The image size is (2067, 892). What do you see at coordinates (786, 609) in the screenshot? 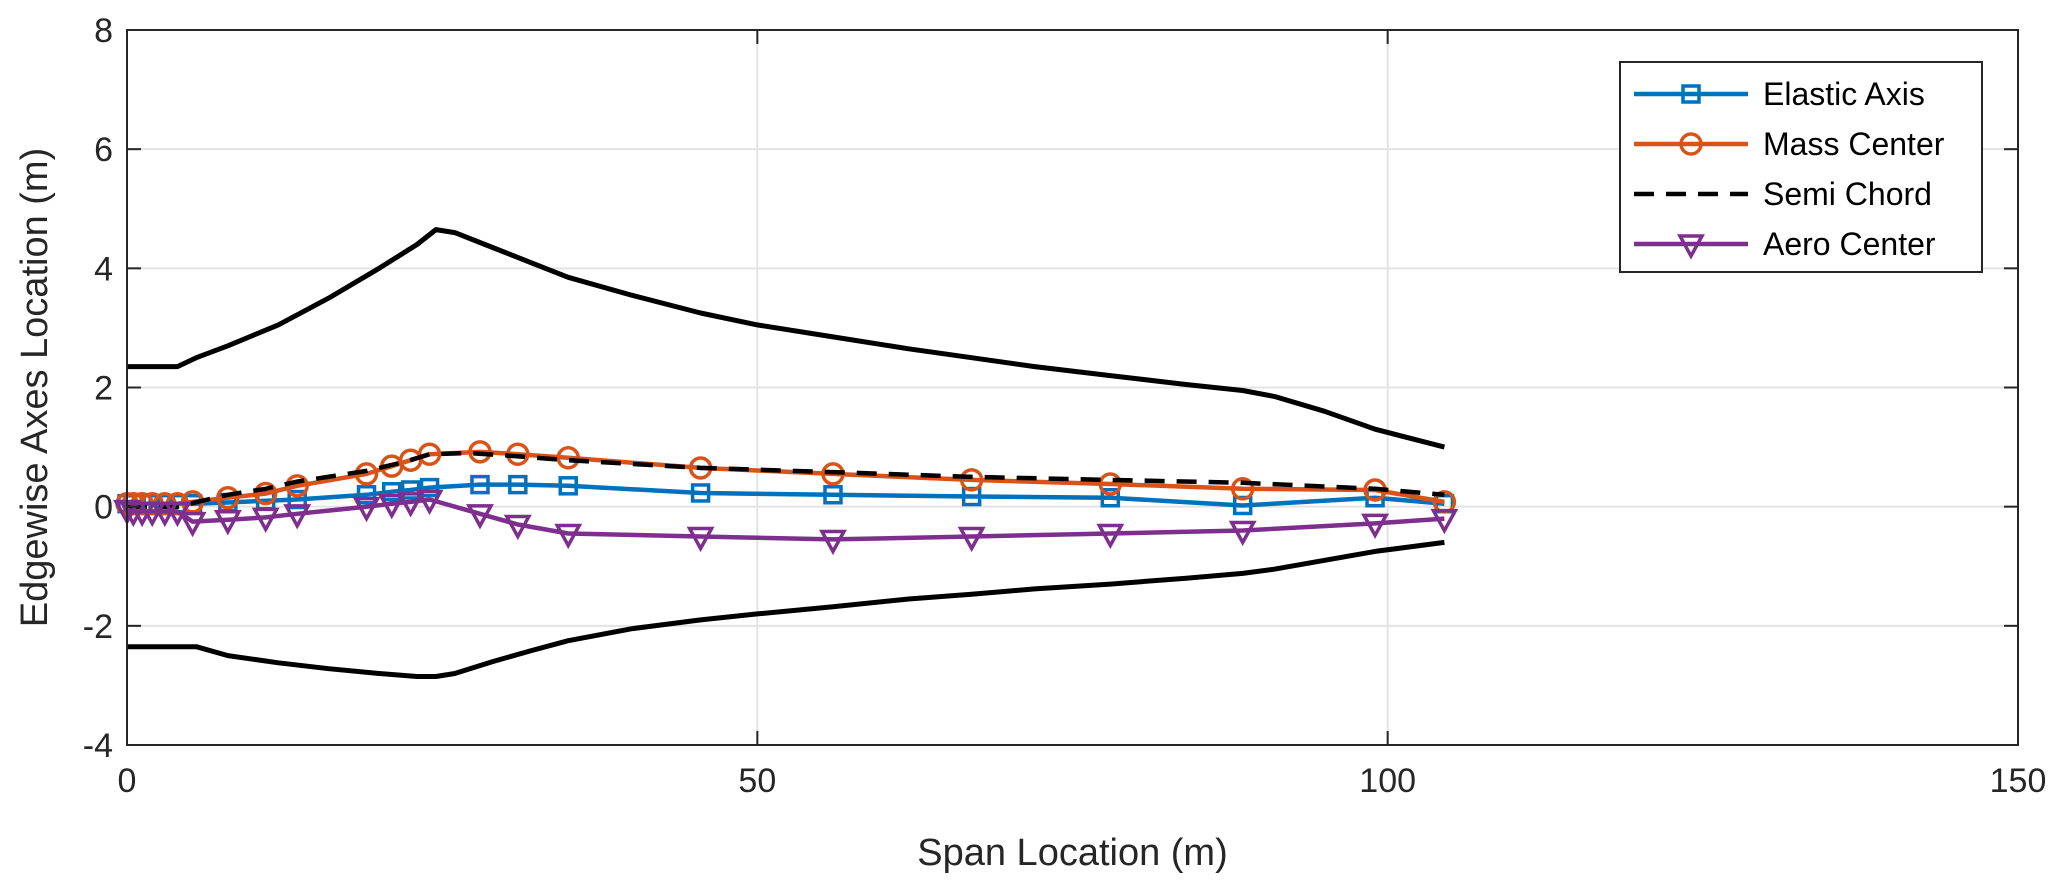
I see `outline-lower-line` at bounding box center [786, 609].